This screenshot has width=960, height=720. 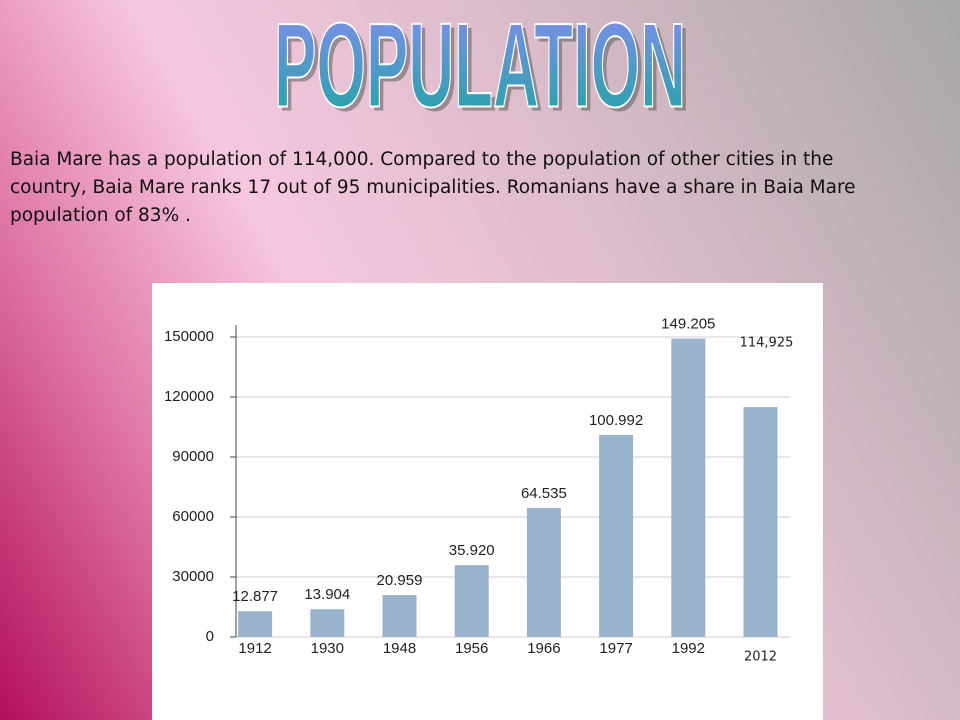 I want to click on x-tick-label: 1912, so click(x=254, y=648).